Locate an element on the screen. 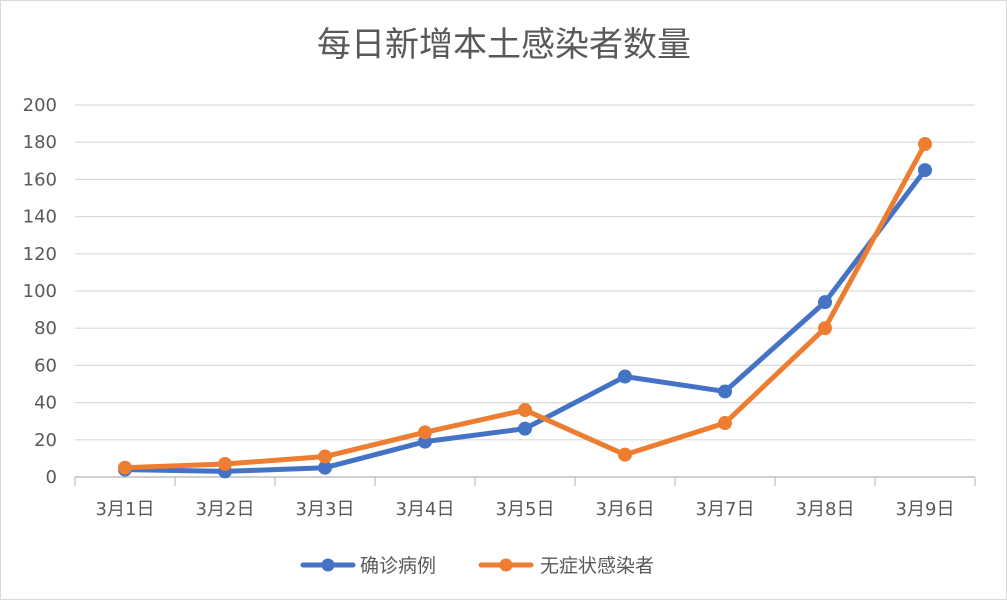 This screenshot has height=601, width=1007. y-tick-label: 200 is located at coordinates (40, 105).